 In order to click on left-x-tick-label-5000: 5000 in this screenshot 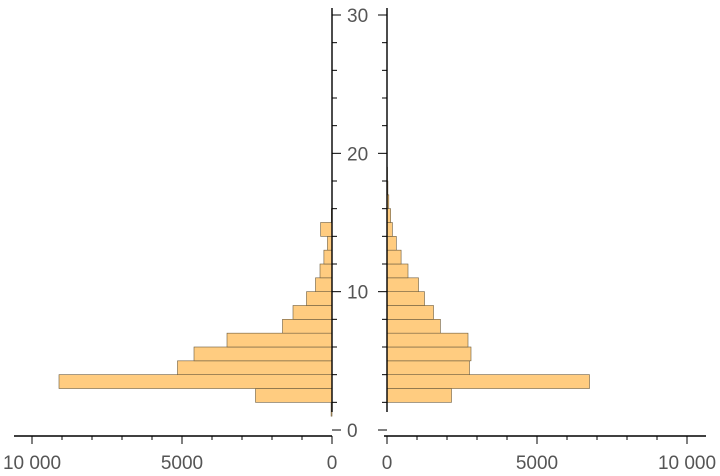, I will do `click(182, 463)`.